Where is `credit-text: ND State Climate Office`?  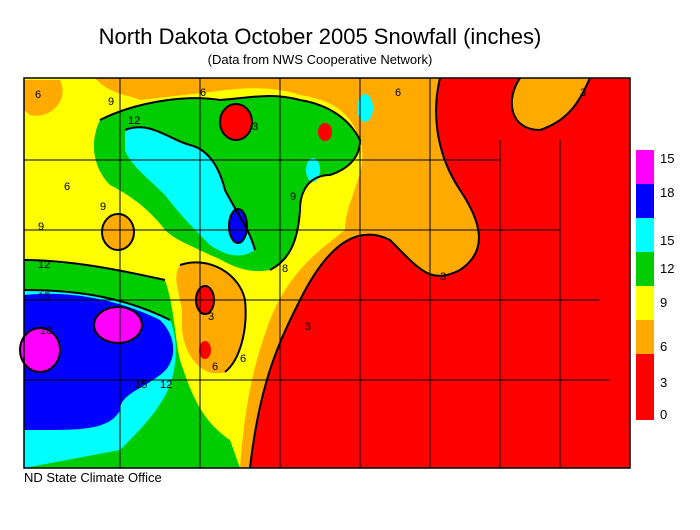
credit-text: ND State Climate Office is located at coordinates (93, 477).